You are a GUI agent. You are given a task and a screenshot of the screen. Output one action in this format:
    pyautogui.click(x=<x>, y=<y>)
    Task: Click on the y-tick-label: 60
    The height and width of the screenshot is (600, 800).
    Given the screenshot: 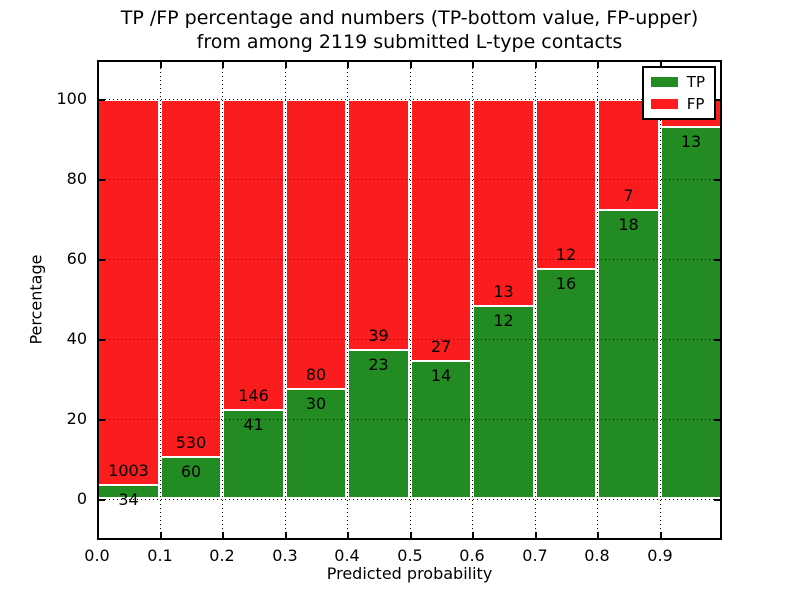 What is the action you would take?
    pyautogui.click(x=76, y=258)
    